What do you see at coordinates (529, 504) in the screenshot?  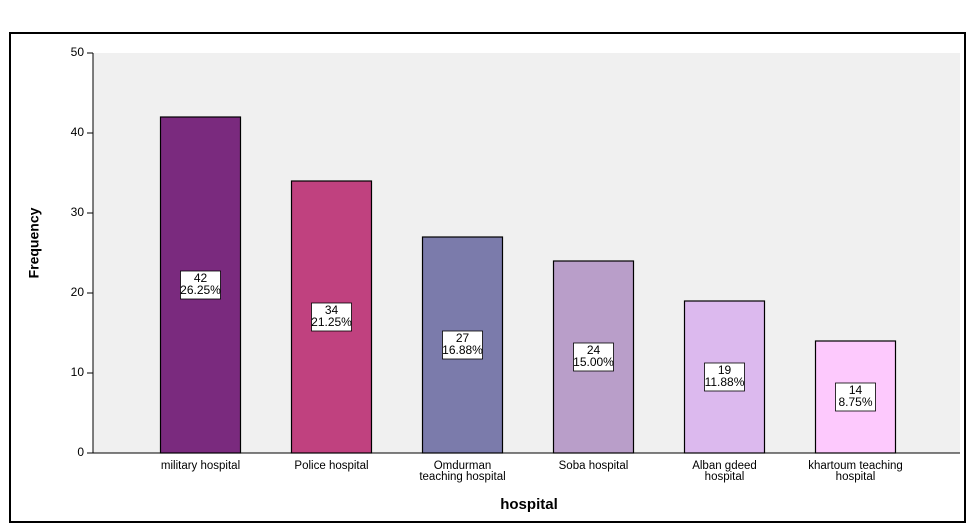 I see `x-axis-title: hospital` at bounding box center [529, 504].